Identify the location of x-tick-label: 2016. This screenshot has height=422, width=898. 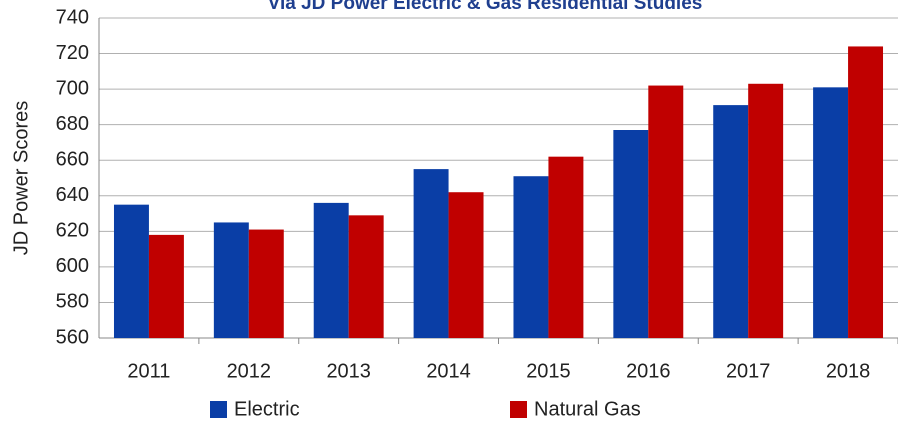
(648, 371).